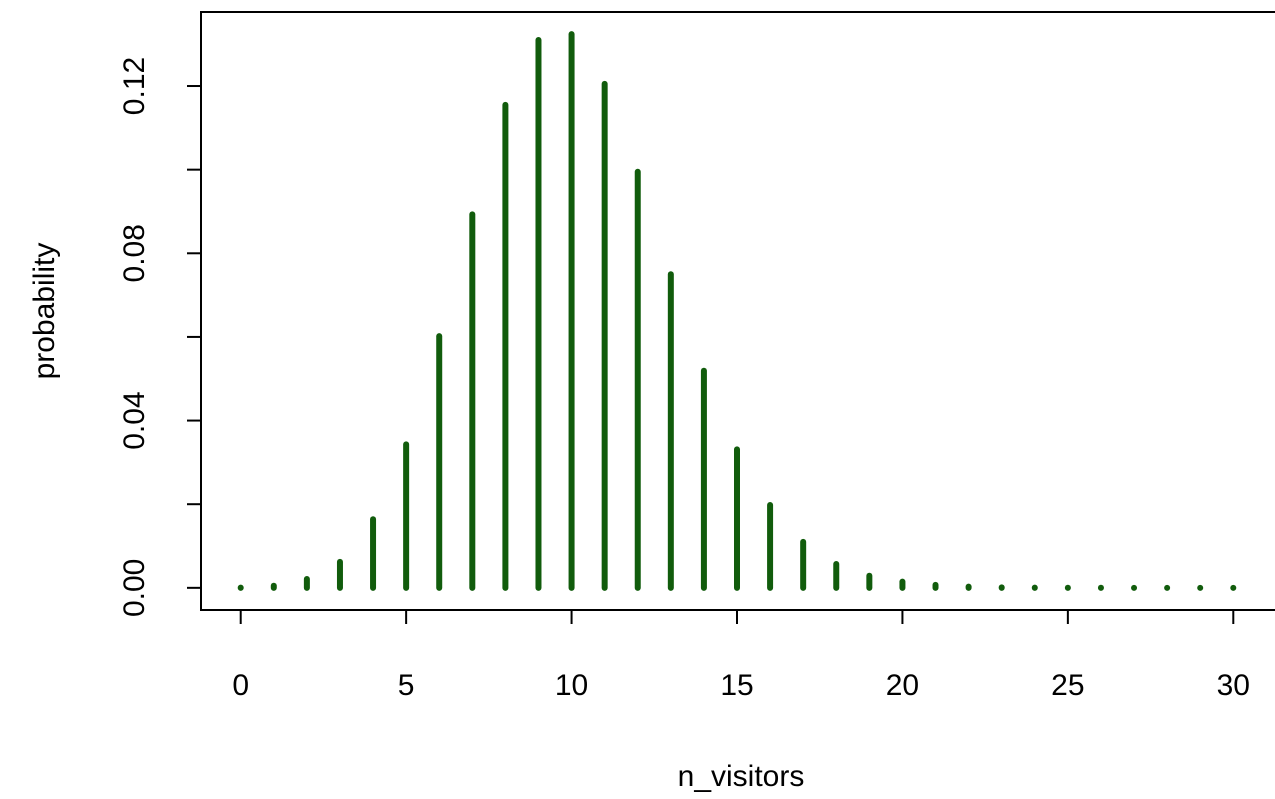 This screenshot has width=1275, height=799. What do you see at coordinates (44, 311) in the screenshot?
I see `y-axis-title: probability` at bounding box center [44, 311].